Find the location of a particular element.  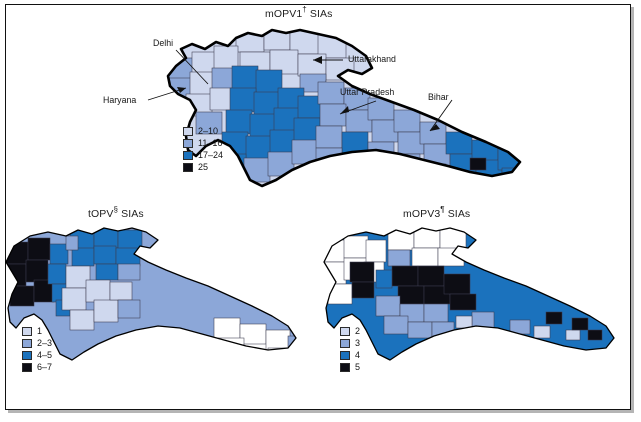

legend-row: 2 is located at coordinates (350, 331).